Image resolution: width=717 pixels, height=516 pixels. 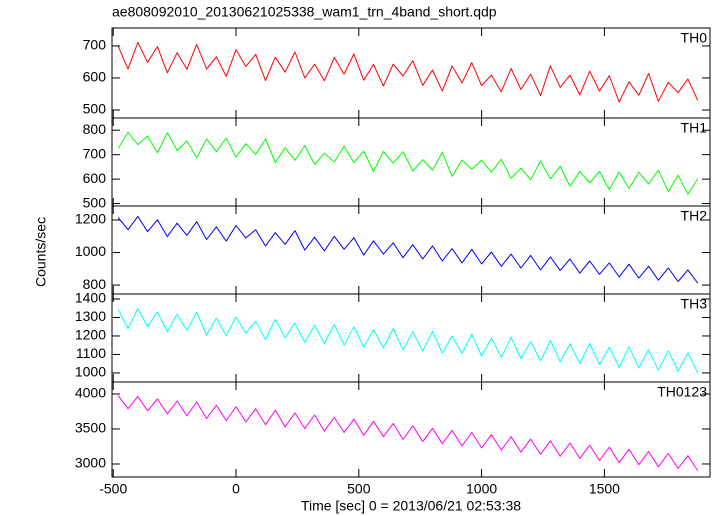 What do you see at coordinates (694, 304) in the screenshot?
I see `series-label: TH3` at bounding box center [694, 304].